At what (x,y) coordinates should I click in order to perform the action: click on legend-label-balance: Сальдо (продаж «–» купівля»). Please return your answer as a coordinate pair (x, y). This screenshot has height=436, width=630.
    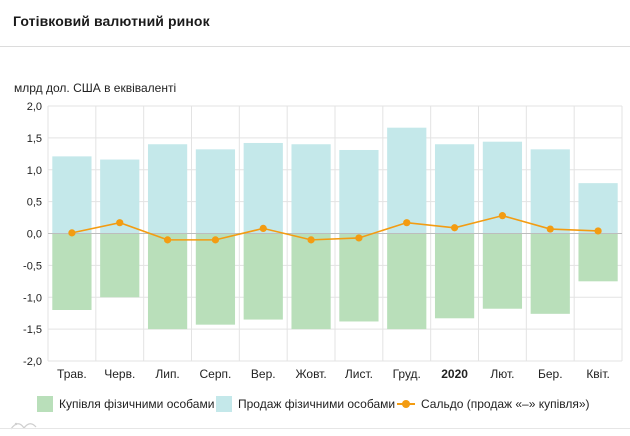
    Looking at the image, I should click on (505, 404).